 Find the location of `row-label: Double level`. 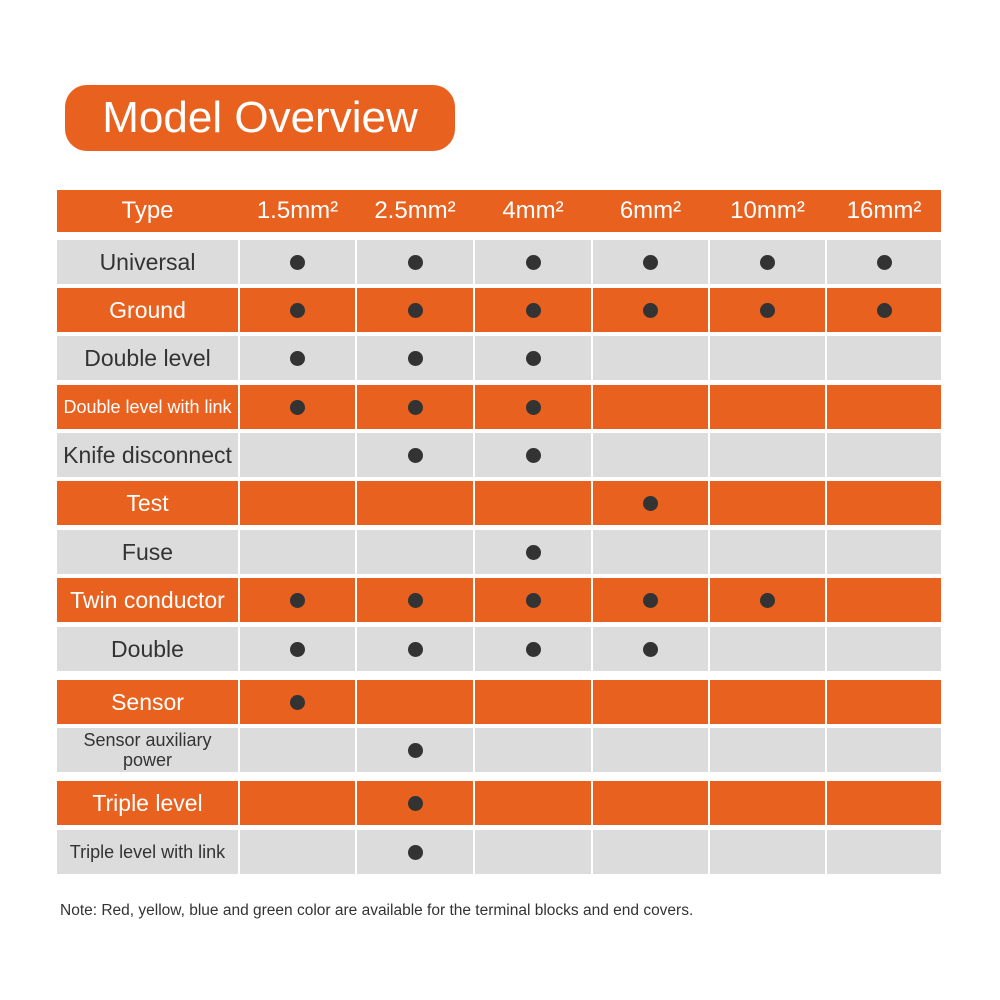

row-label: Double level is located at coordinates (147, 358).